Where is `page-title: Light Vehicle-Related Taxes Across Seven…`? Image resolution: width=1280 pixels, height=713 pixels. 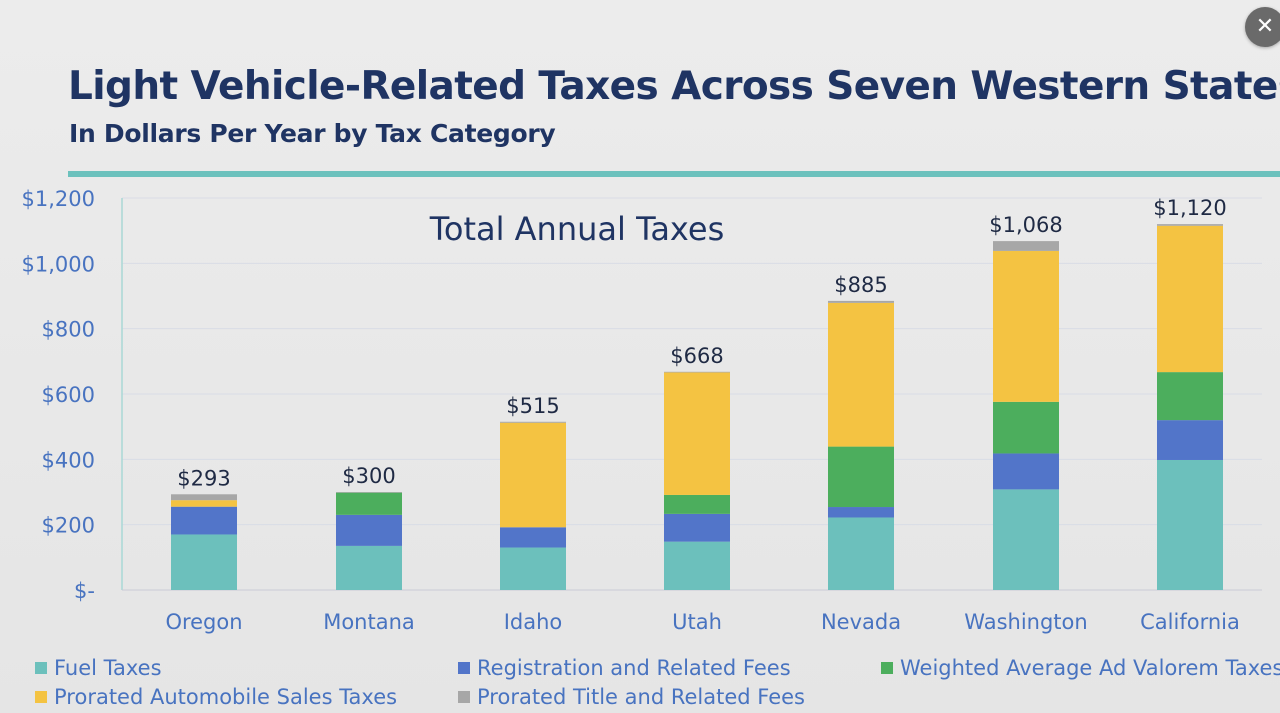
page-title: Light Vehicle-Related Taxes Across Seven… is located at coordinates (674, 86).